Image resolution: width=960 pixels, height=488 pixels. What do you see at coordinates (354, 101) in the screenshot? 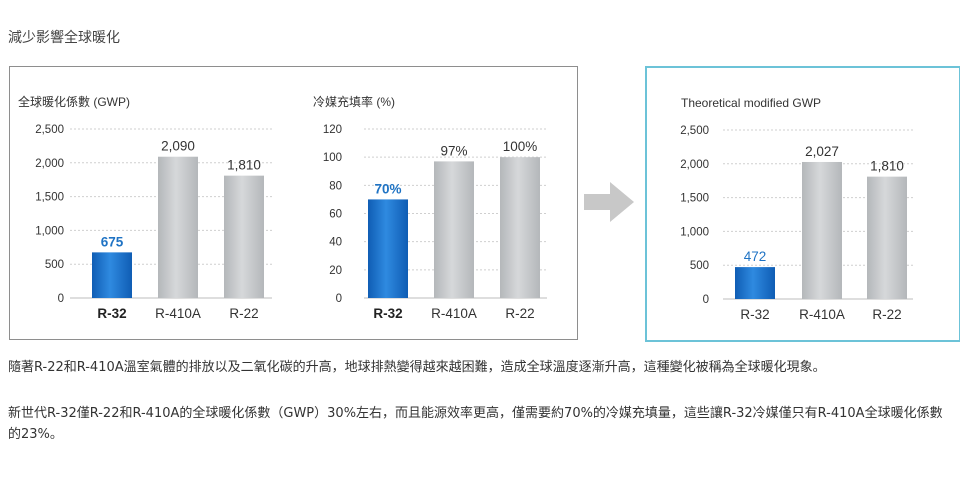
I see `chart-title: 冷媒充填率 (%)` at bounding box center [354, 101].